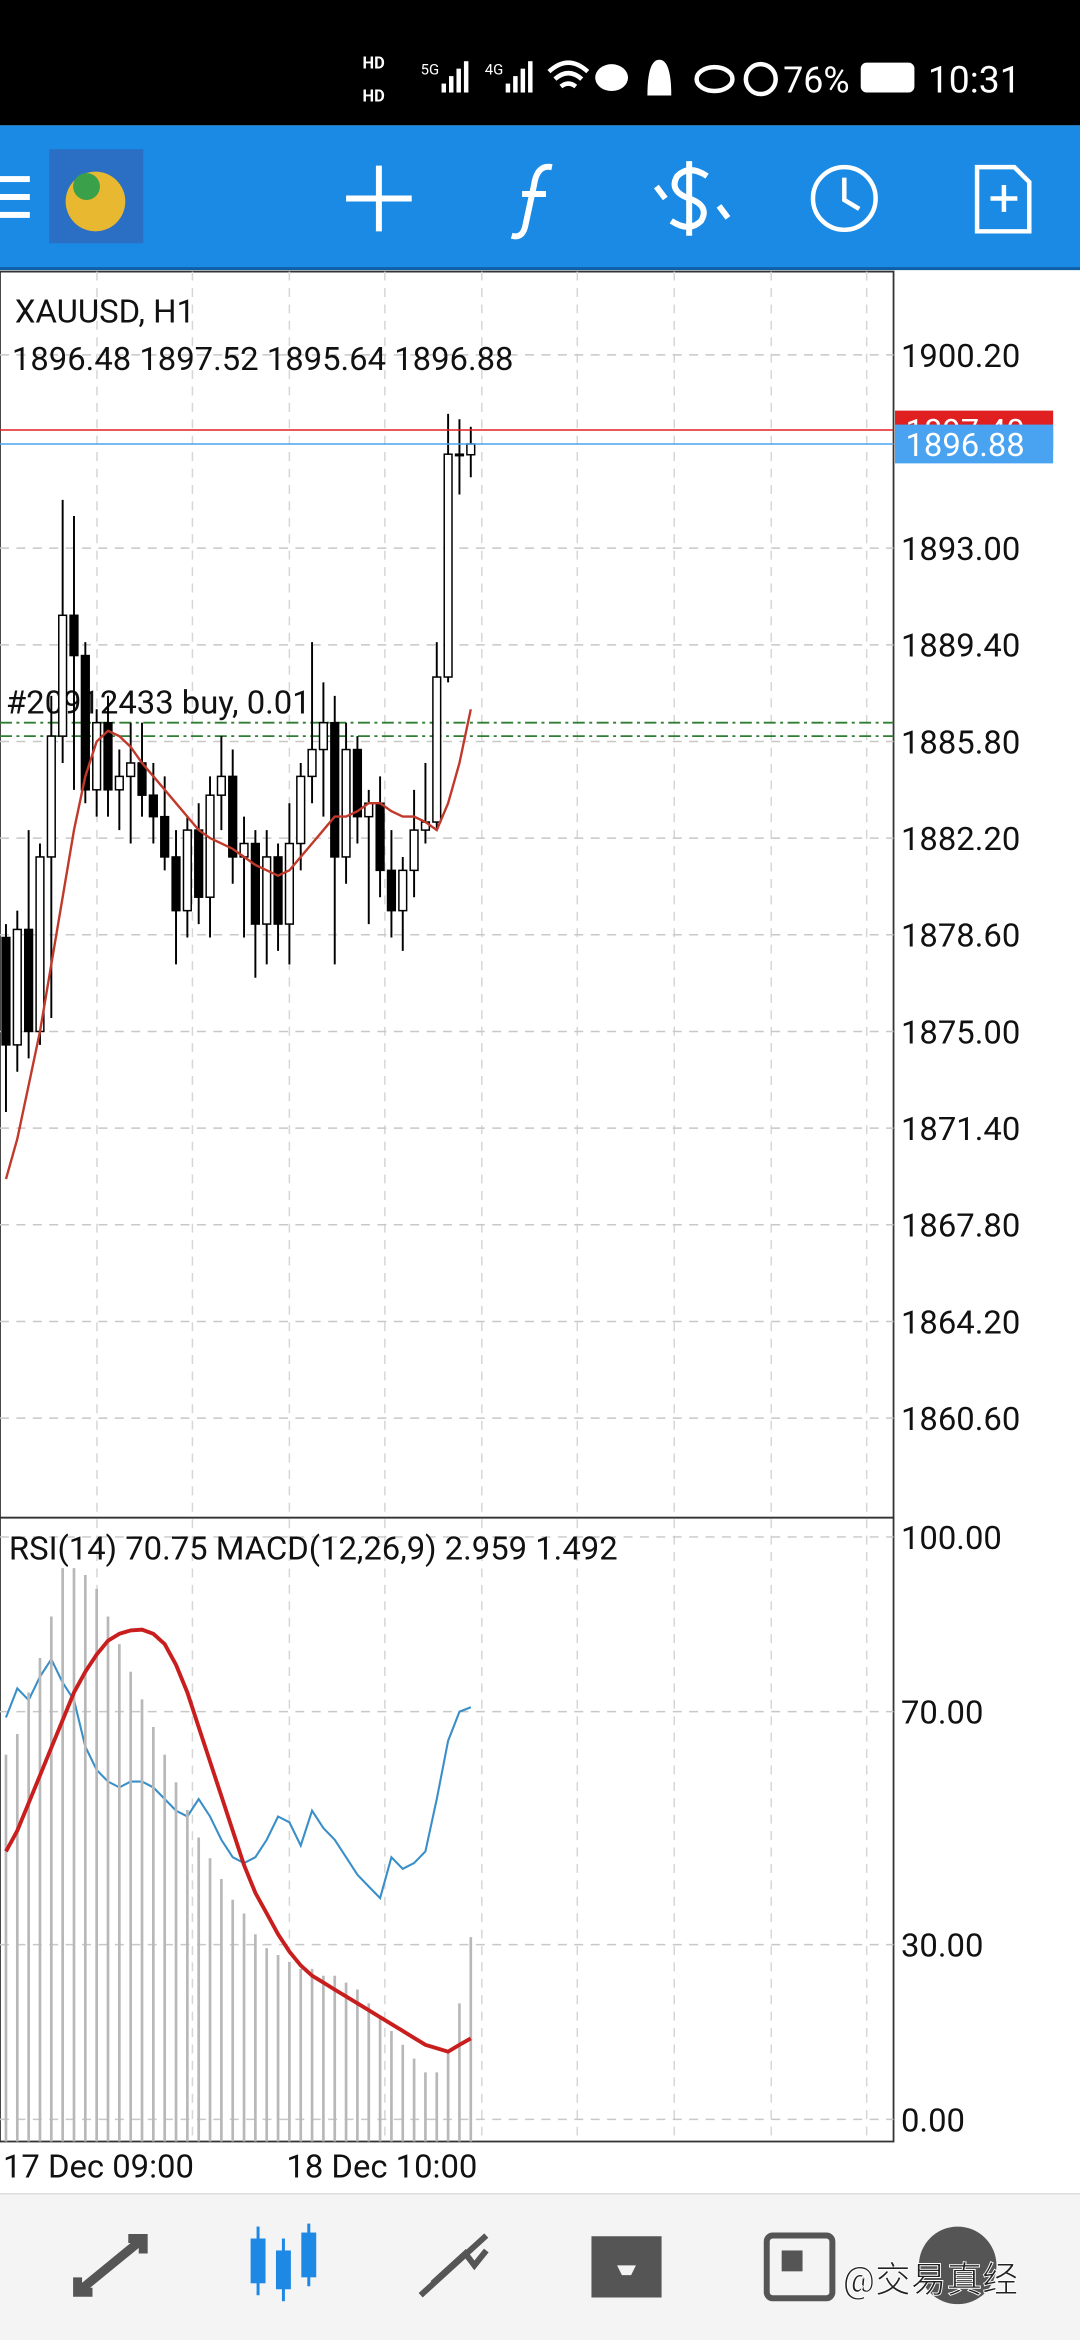 Image resolution: width=1080 pixels, height=2340 pixels. What do you see at coordinates (453, 360) in the screenshot?
I see `close: 1896.88` at bounding box center [453, 360].